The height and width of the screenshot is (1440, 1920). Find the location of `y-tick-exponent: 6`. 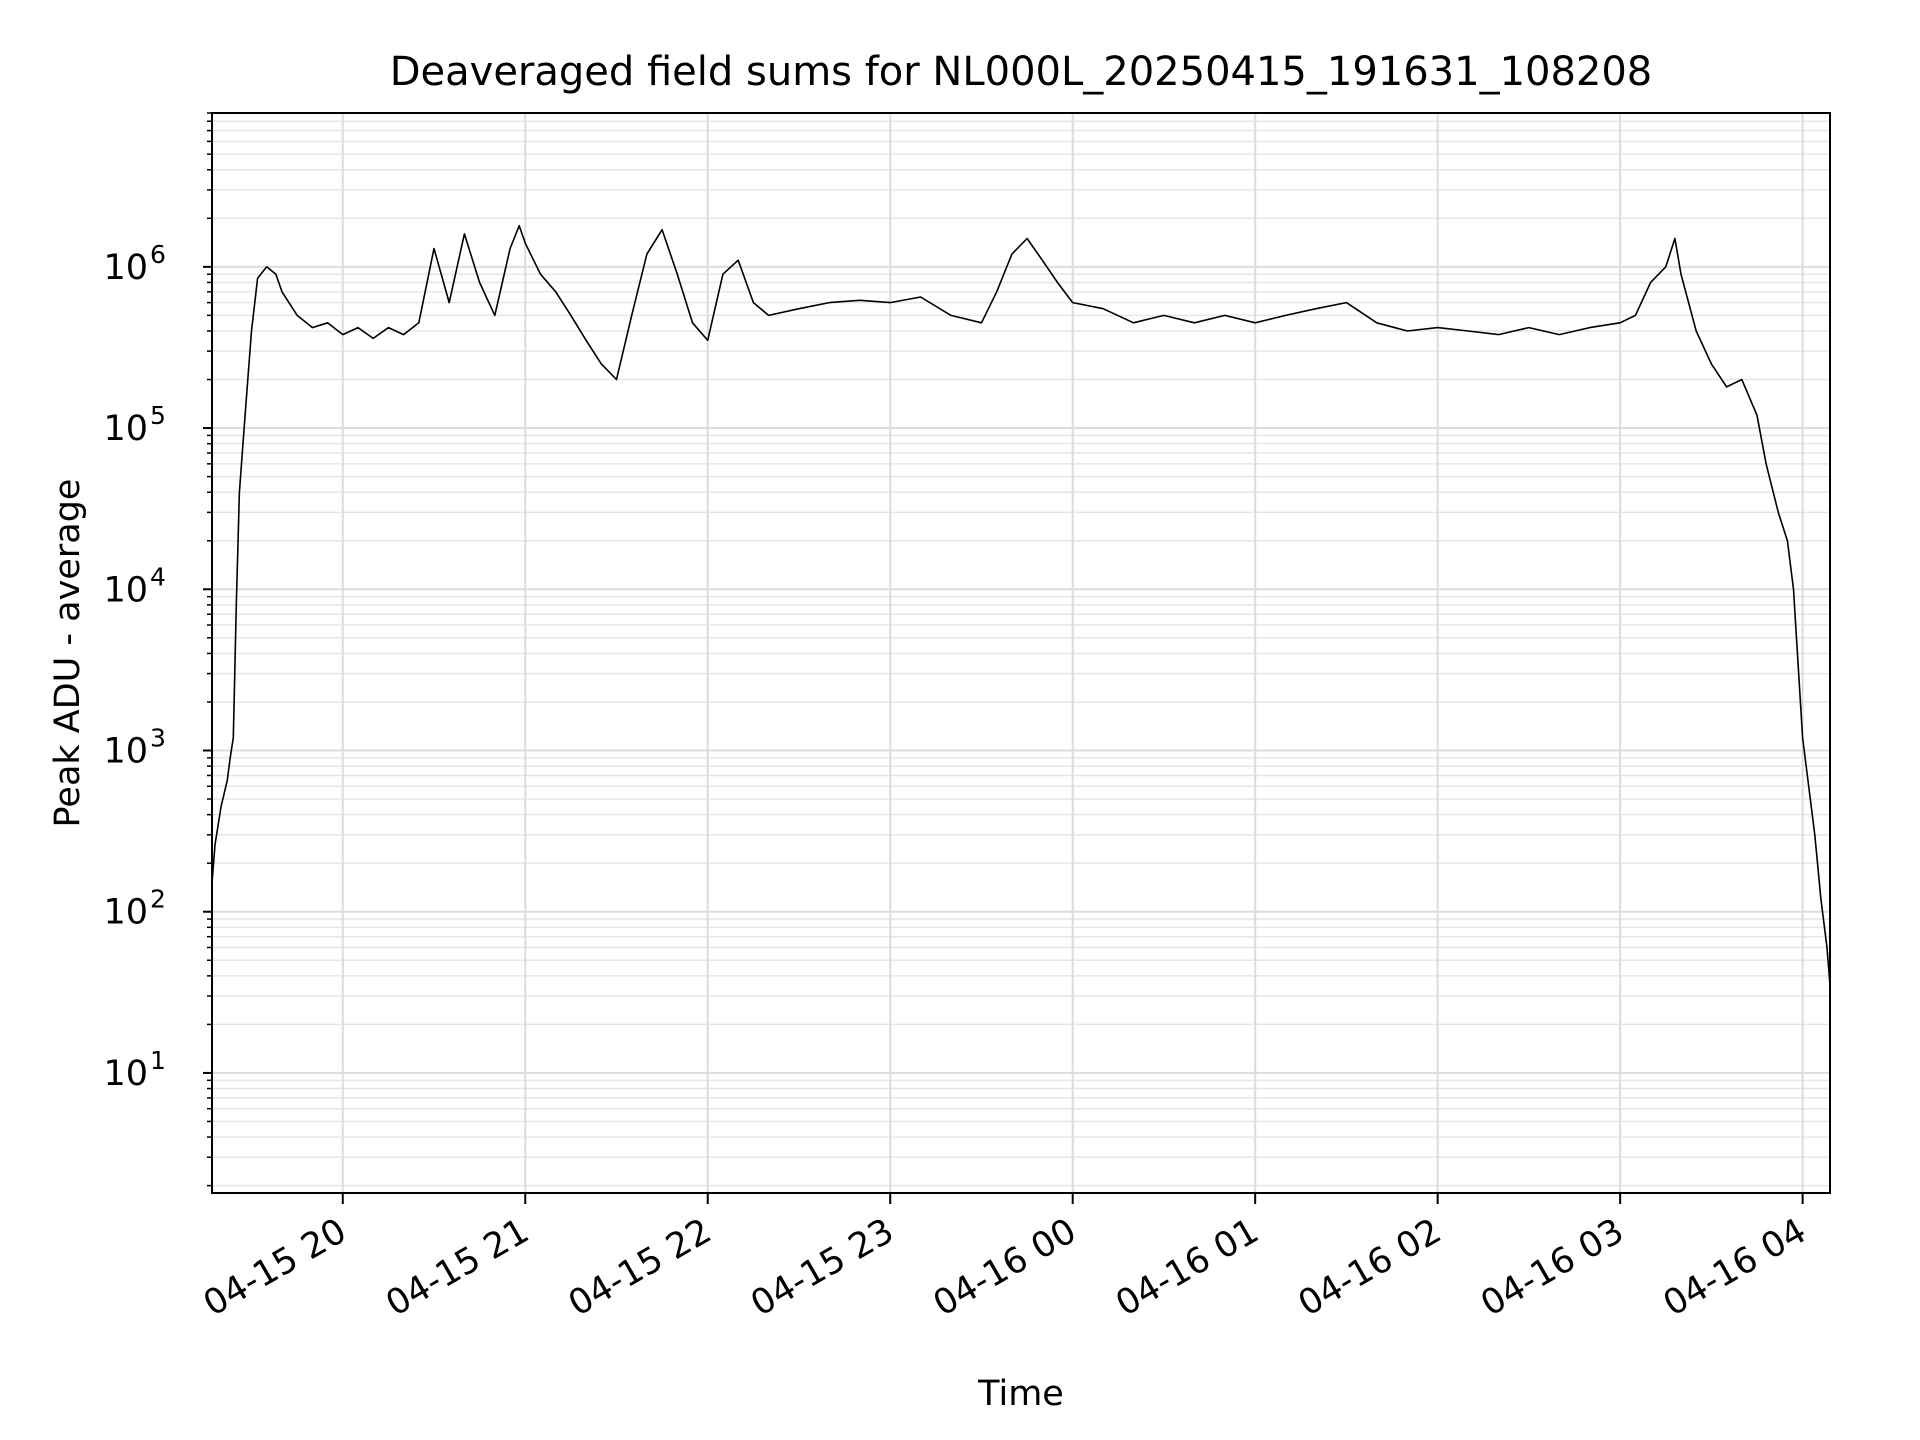

y-tick-exponent: 6 is located at coordinates (158, 254).